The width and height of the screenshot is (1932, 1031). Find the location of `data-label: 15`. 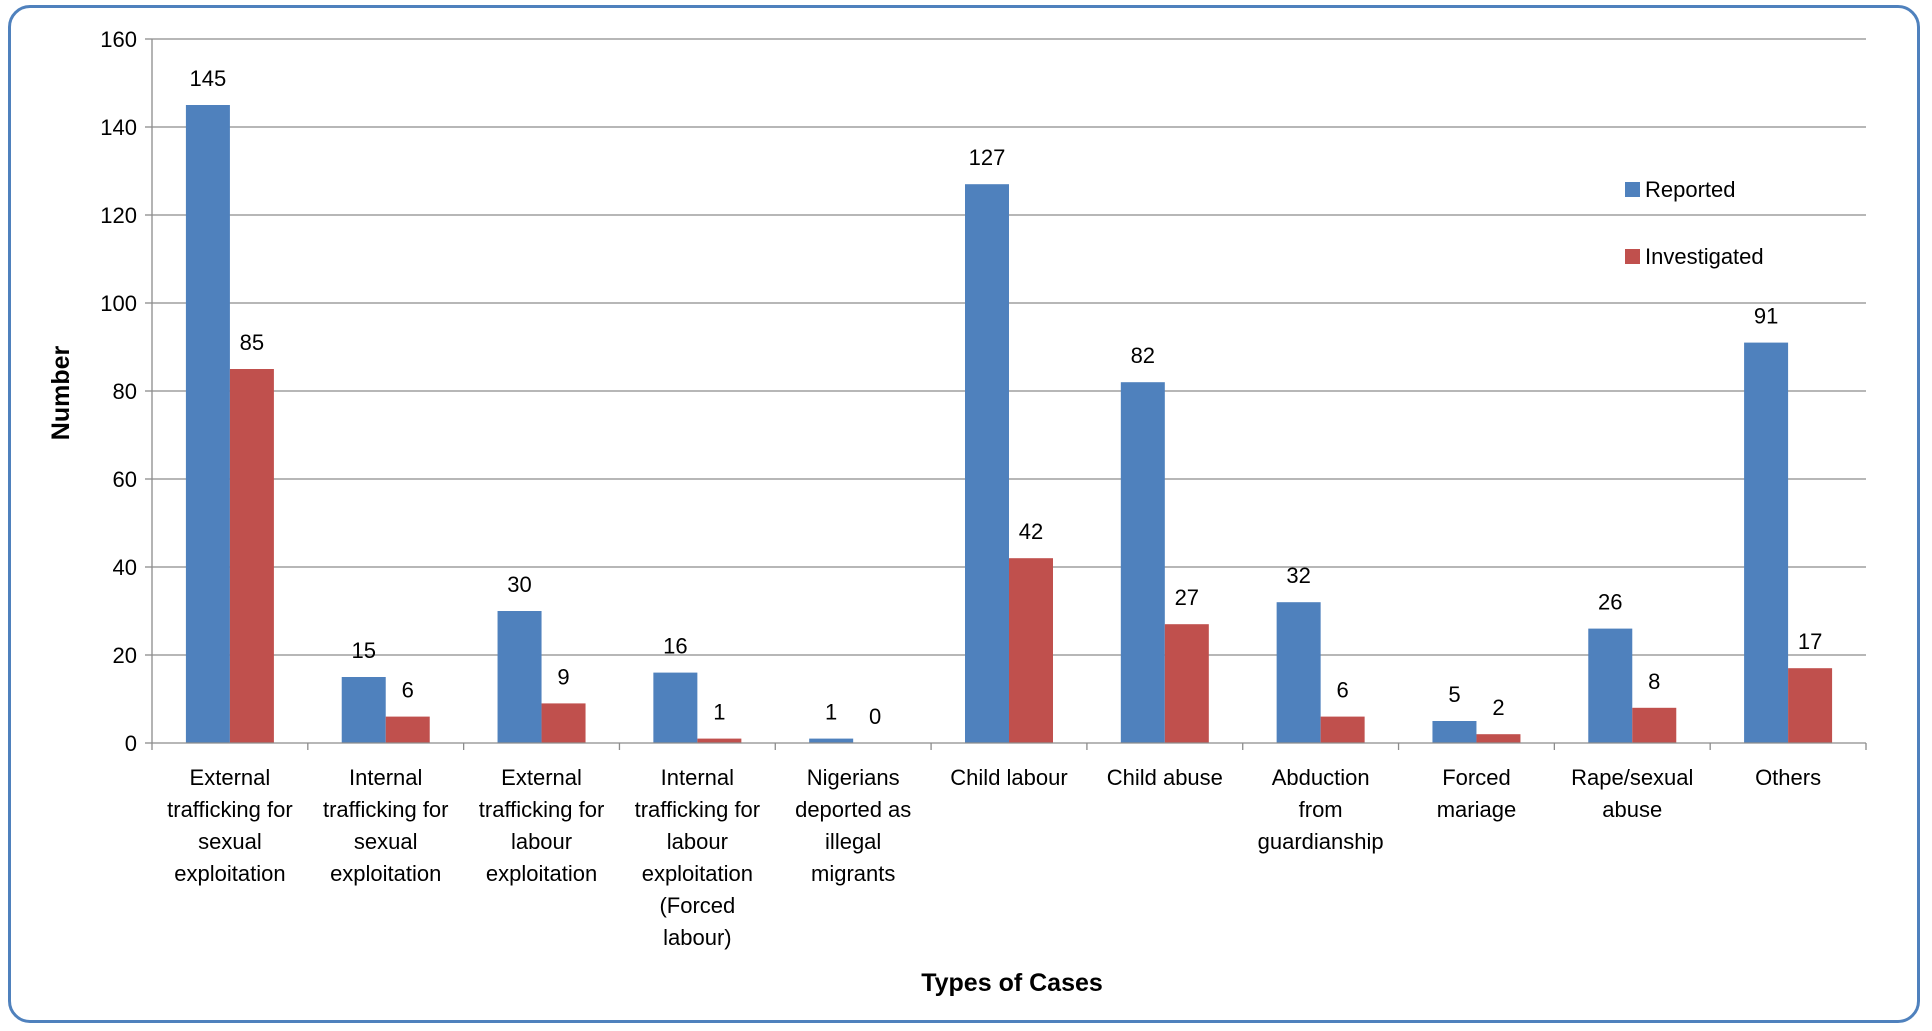

data-label: 15 is located at coordinates (363, 650).